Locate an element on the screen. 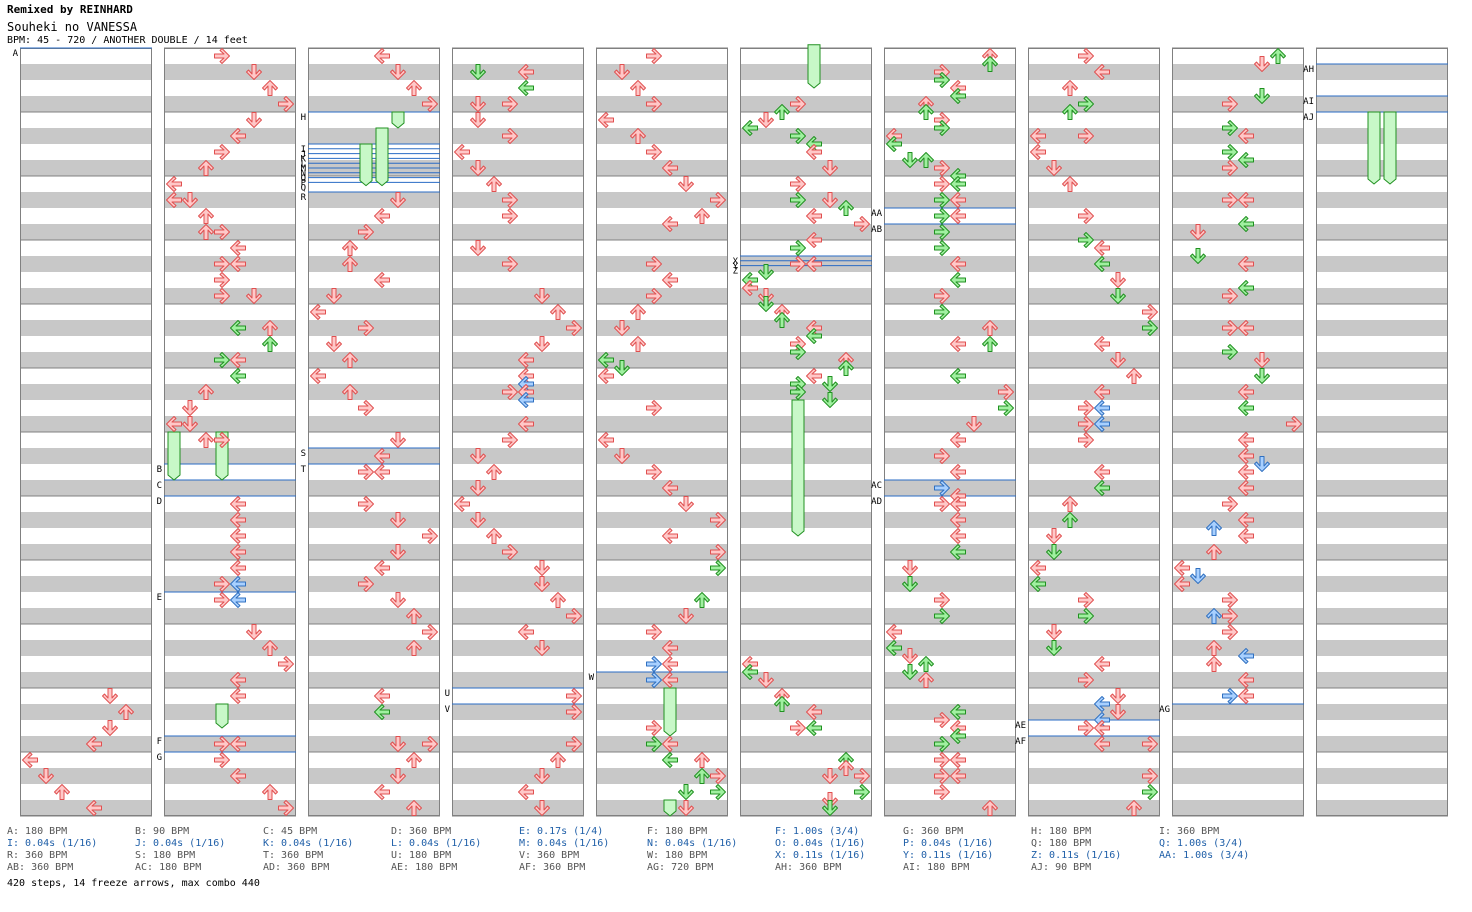 The width and height of the screenshot is (1472, 912). legend-entry: AC: 180 BPM is located at coordinates (168, 867).